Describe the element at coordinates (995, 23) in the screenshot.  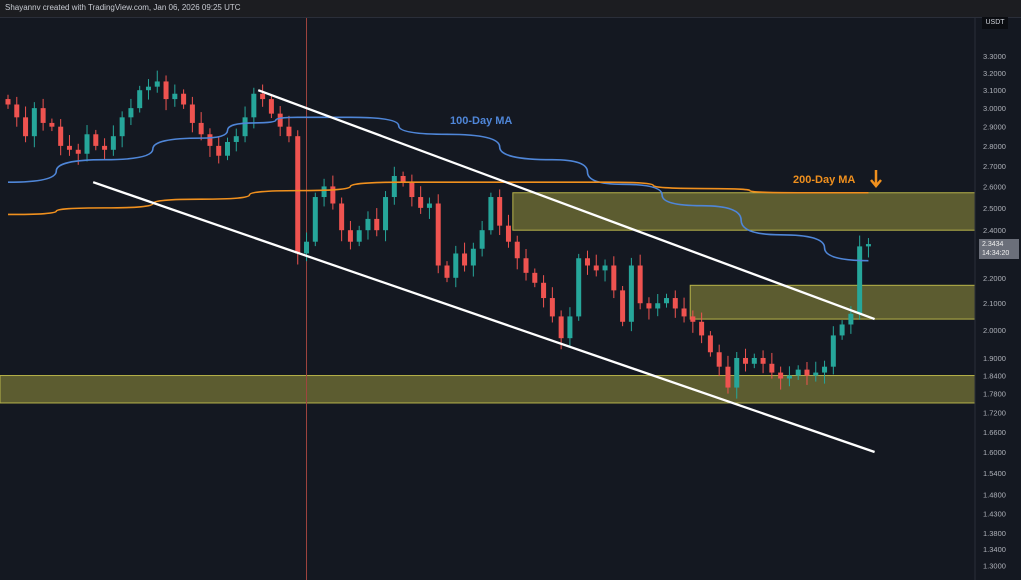
I see `currency-badge: USDT` at that location.